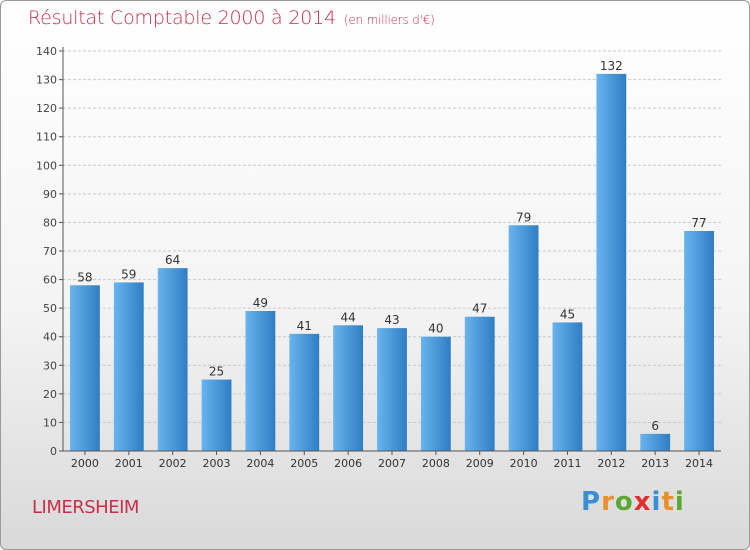 The image size is (750, 550). Describe the element at coordinates (524, 463) in the screenshot. I see `x-tick-label: 2010` at that location.